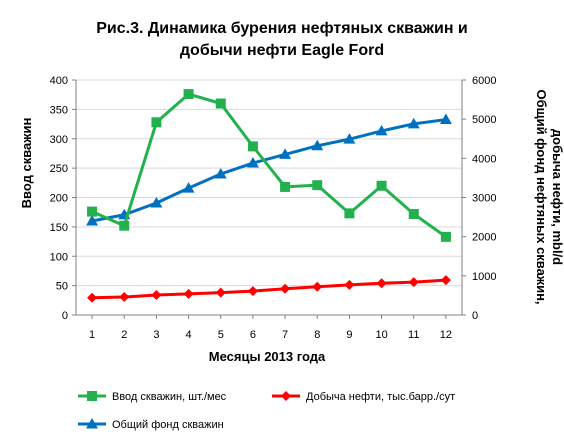 Image resolution: width=564 pixels, height=446 pixels. I want to click on y-left-tick-label: 250, so click(59, 169).